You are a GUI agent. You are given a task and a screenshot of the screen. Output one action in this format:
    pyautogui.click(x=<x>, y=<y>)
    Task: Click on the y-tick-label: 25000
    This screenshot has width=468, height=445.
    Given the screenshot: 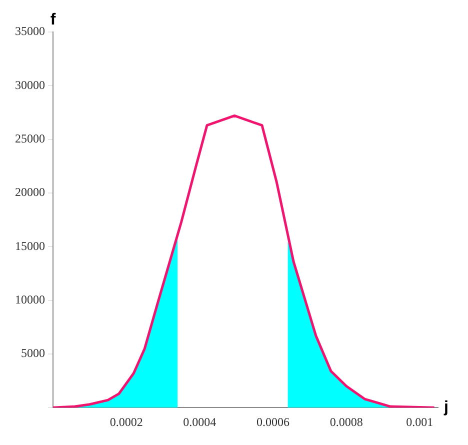 What is the action you would take?
    pyautogui.click(x=30, y=138)
    